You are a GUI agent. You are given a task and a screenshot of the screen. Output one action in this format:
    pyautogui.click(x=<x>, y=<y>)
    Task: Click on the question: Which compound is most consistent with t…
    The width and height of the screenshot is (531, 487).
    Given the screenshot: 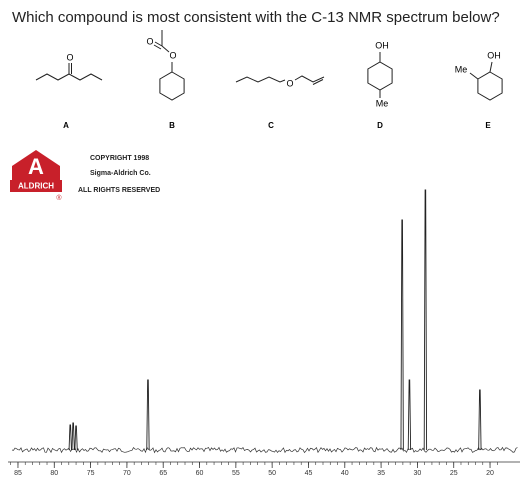 What is the action you would take?
    pyautogui.click(x=256, y=17)
    